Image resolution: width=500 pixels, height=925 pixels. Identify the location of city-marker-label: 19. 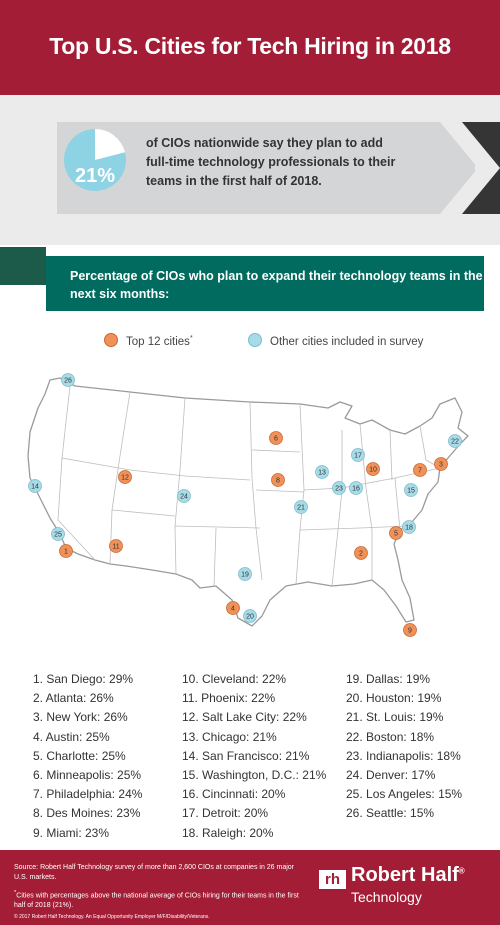
(245, 575).